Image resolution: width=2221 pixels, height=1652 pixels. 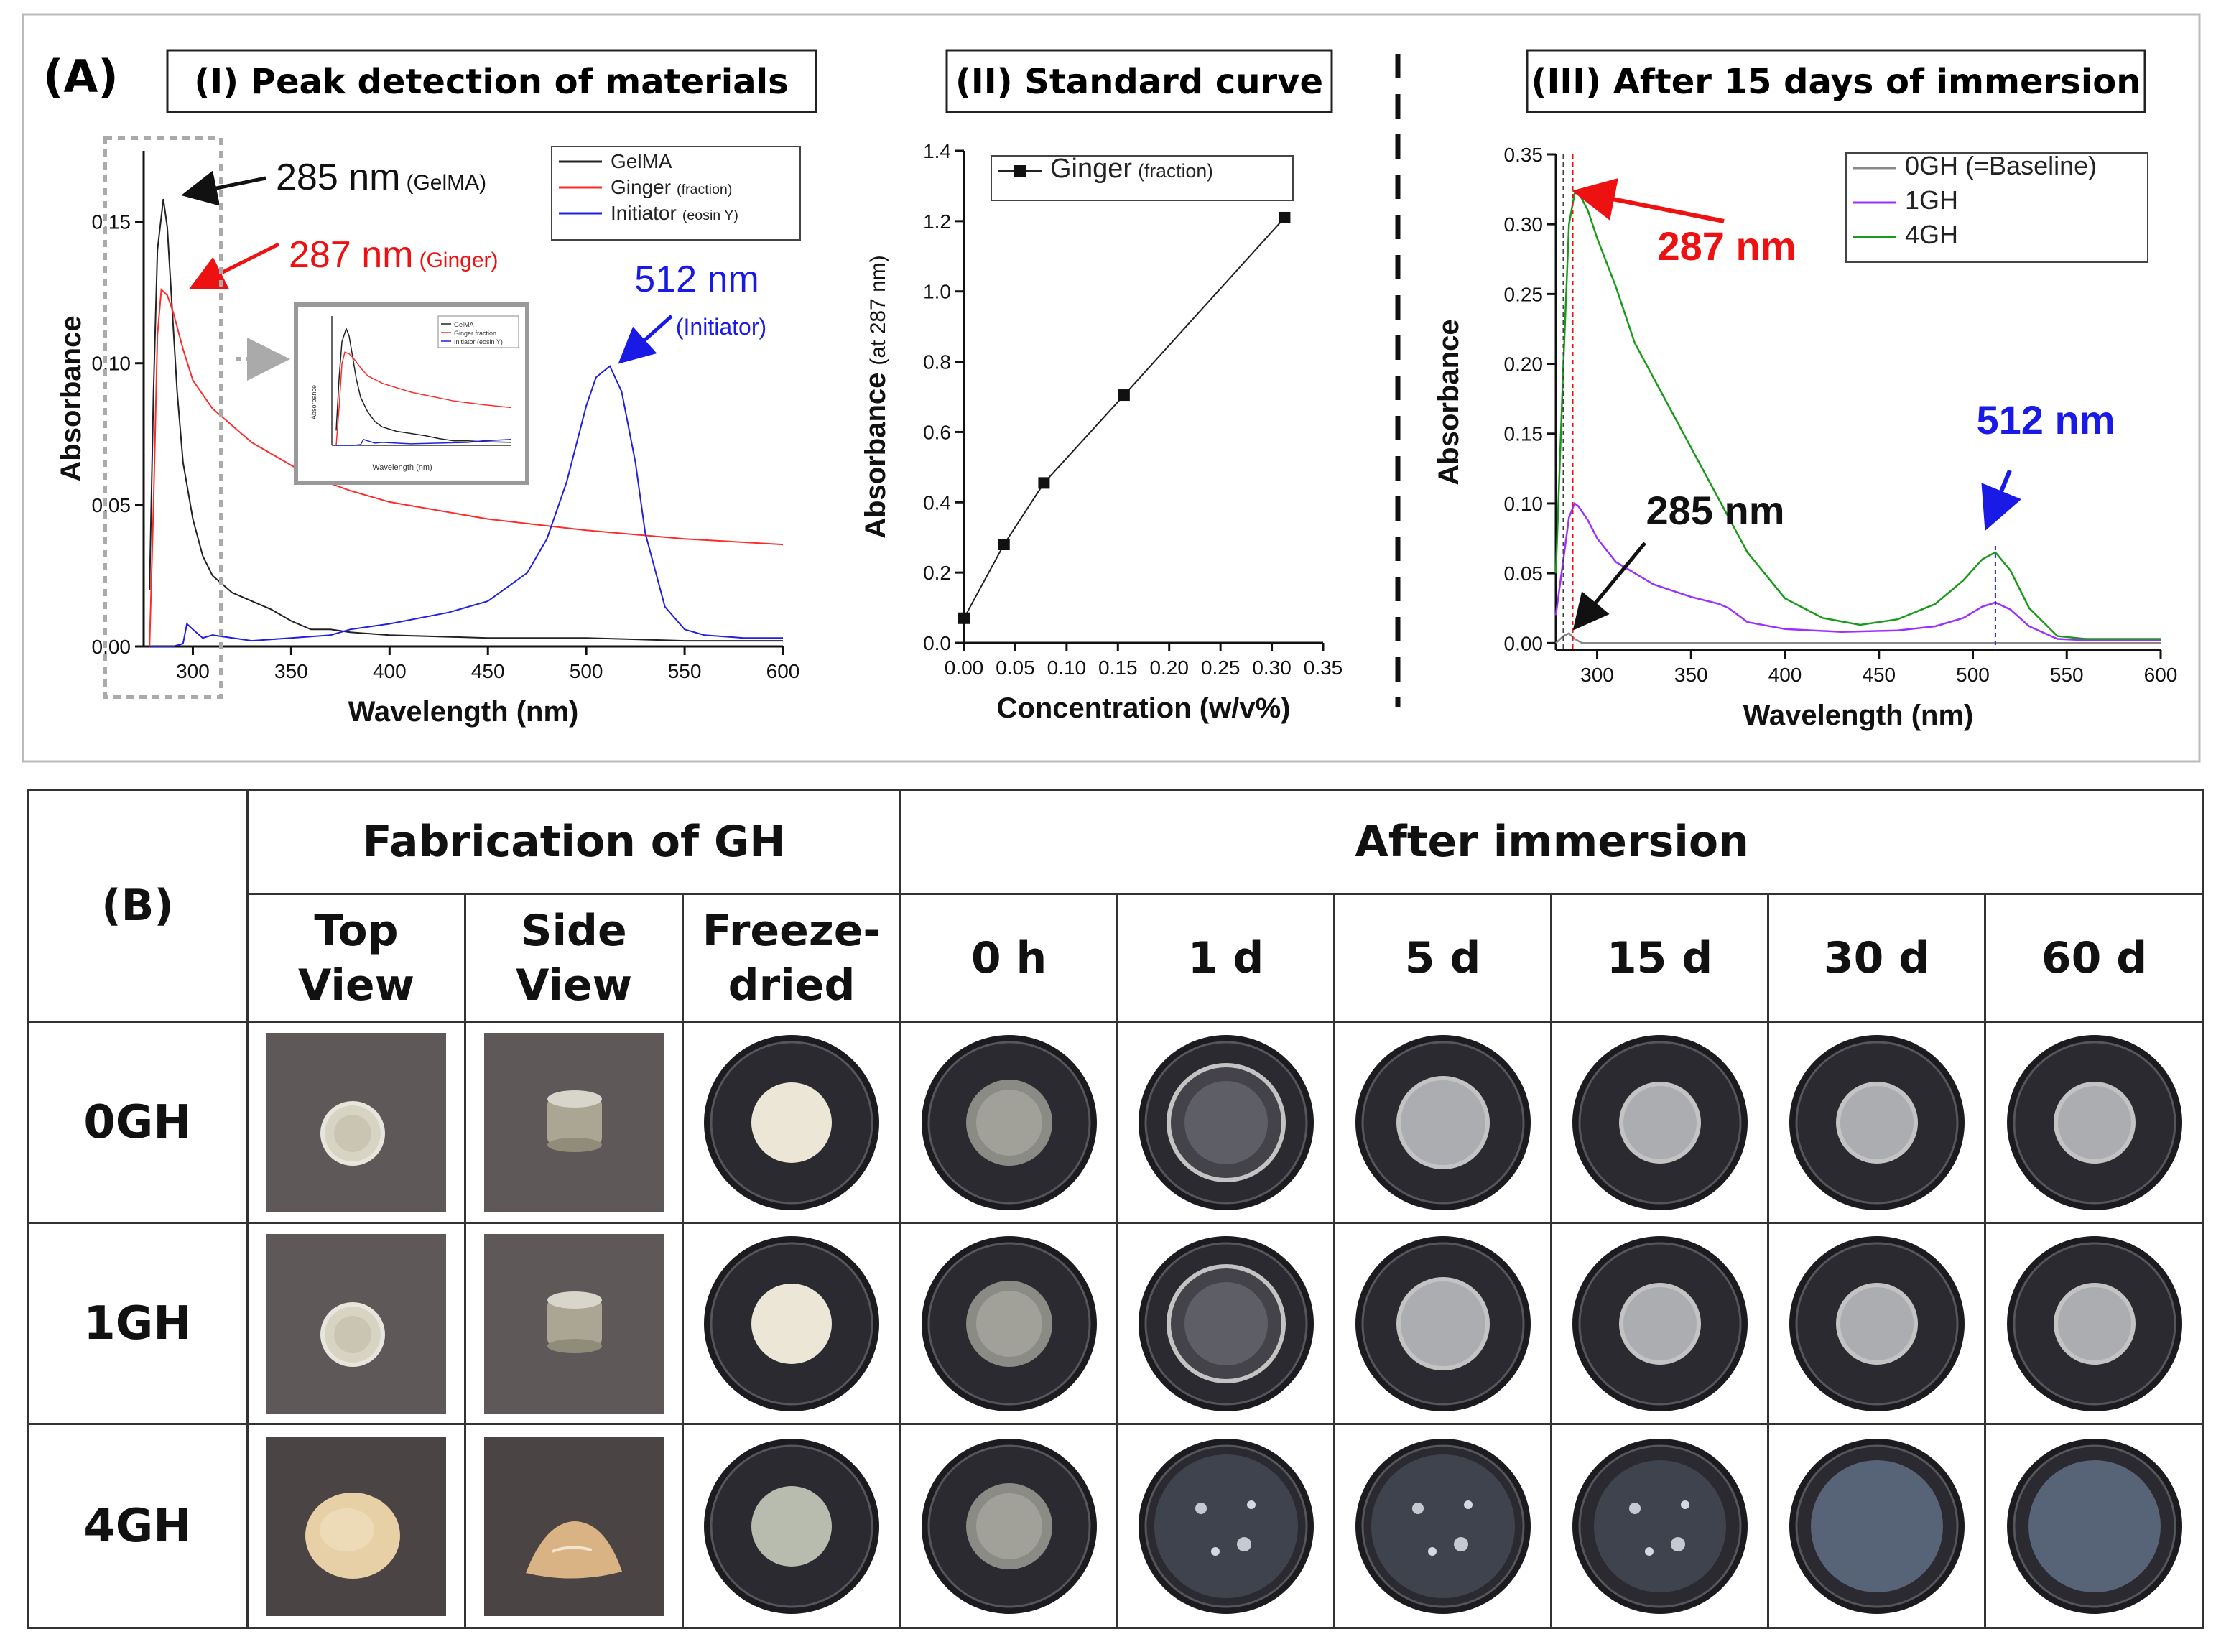 What do you see at coordinates (937, 573) in the screenshot?
I see `y-tick-label: 0.2` at bounding box center [937, 573].